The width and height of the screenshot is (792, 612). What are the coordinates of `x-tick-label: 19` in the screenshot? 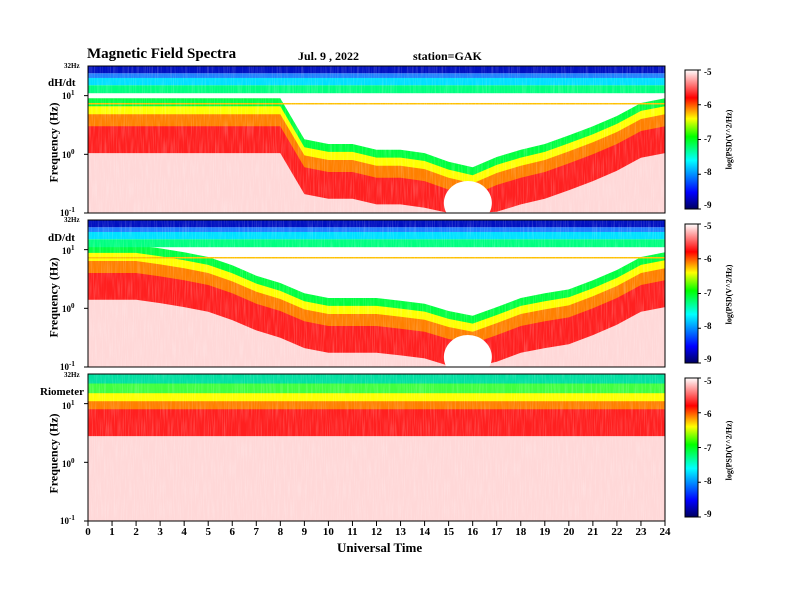 It's located at (545, 532).